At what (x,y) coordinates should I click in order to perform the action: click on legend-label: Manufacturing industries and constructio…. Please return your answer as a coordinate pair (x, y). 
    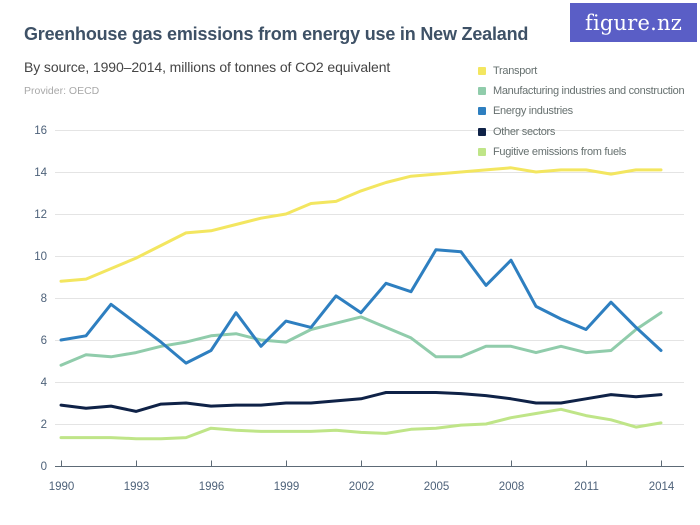
    Looking at the image, I should click on (589, 91).